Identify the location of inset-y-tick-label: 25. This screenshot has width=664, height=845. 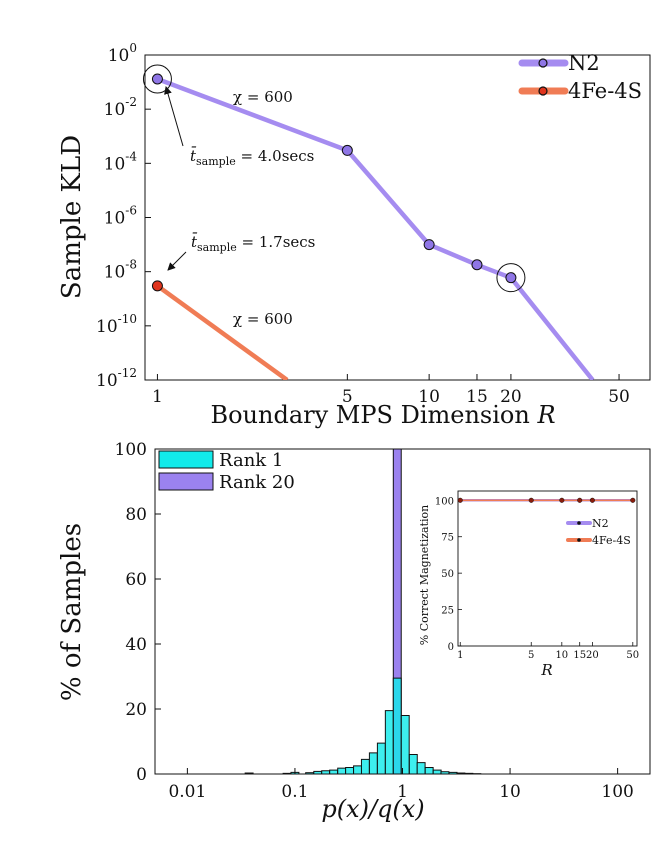
(447, 611).